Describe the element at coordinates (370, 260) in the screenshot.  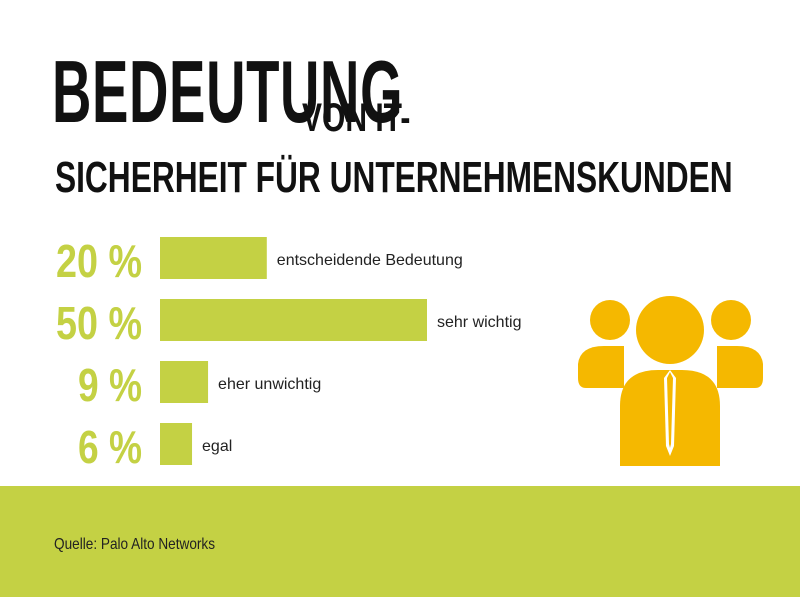
I see `category-label-0: entscheidende Bedeutung` at that location.